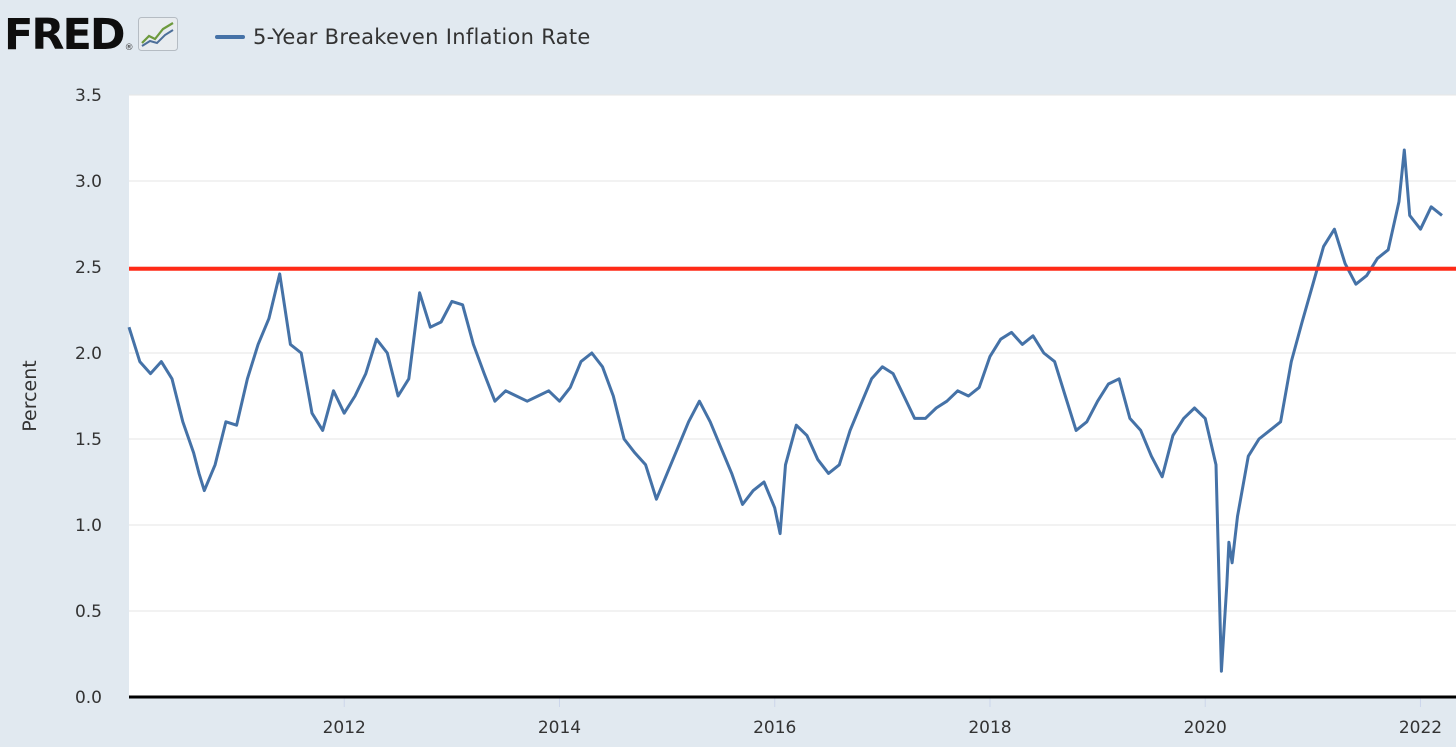 This screenshot has width=1456, height=747. Describe the element at coordinates (30, 396) in the screenshot. I see `y-axis-title: Percent` at that location.